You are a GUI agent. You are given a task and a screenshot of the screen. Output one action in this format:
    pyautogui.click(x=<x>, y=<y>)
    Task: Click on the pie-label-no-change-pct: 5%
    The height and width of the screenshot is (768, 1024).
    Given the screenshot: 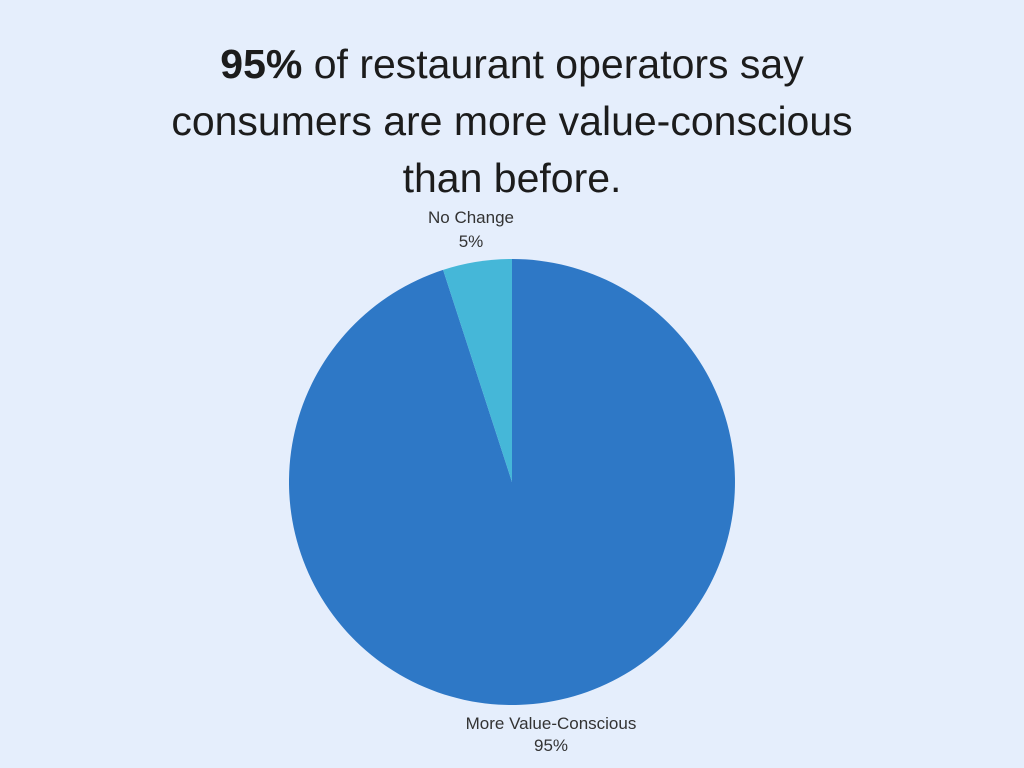 What is the action you would take?
    pyautogui.click(x=471, y=241)
    